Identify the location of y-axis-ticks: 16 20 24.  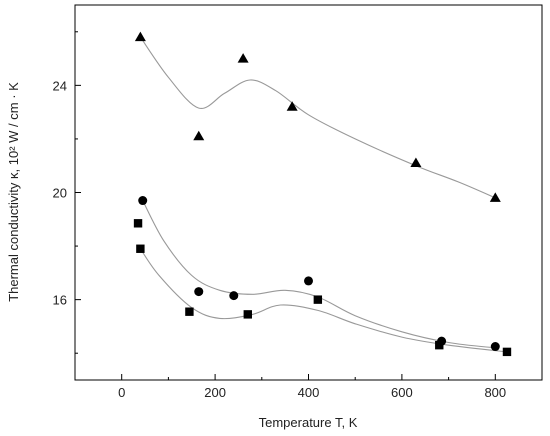
(67, 192).